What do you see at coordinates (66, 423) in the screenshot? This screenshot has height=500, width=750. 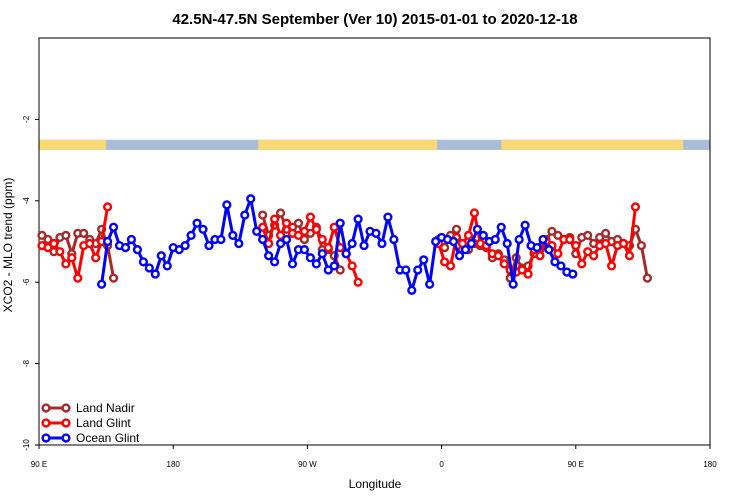 I see `legend-marker-land-glint` at bounding box center [66, 423].